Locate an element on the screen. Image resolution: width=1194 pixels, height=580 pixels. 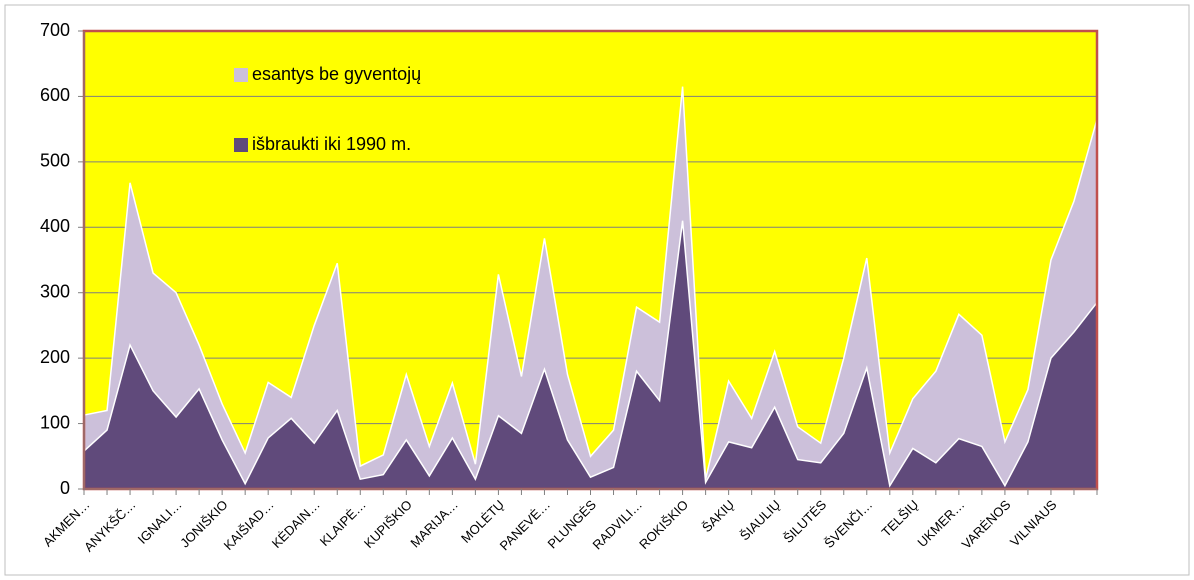
y-tick-label: 500 is located at coordinates (55, 161).